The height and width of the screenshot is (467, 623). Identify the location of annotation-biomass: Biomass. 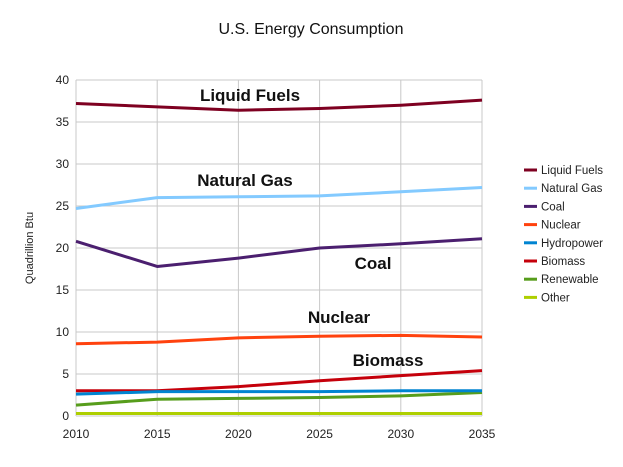
(388, 360).